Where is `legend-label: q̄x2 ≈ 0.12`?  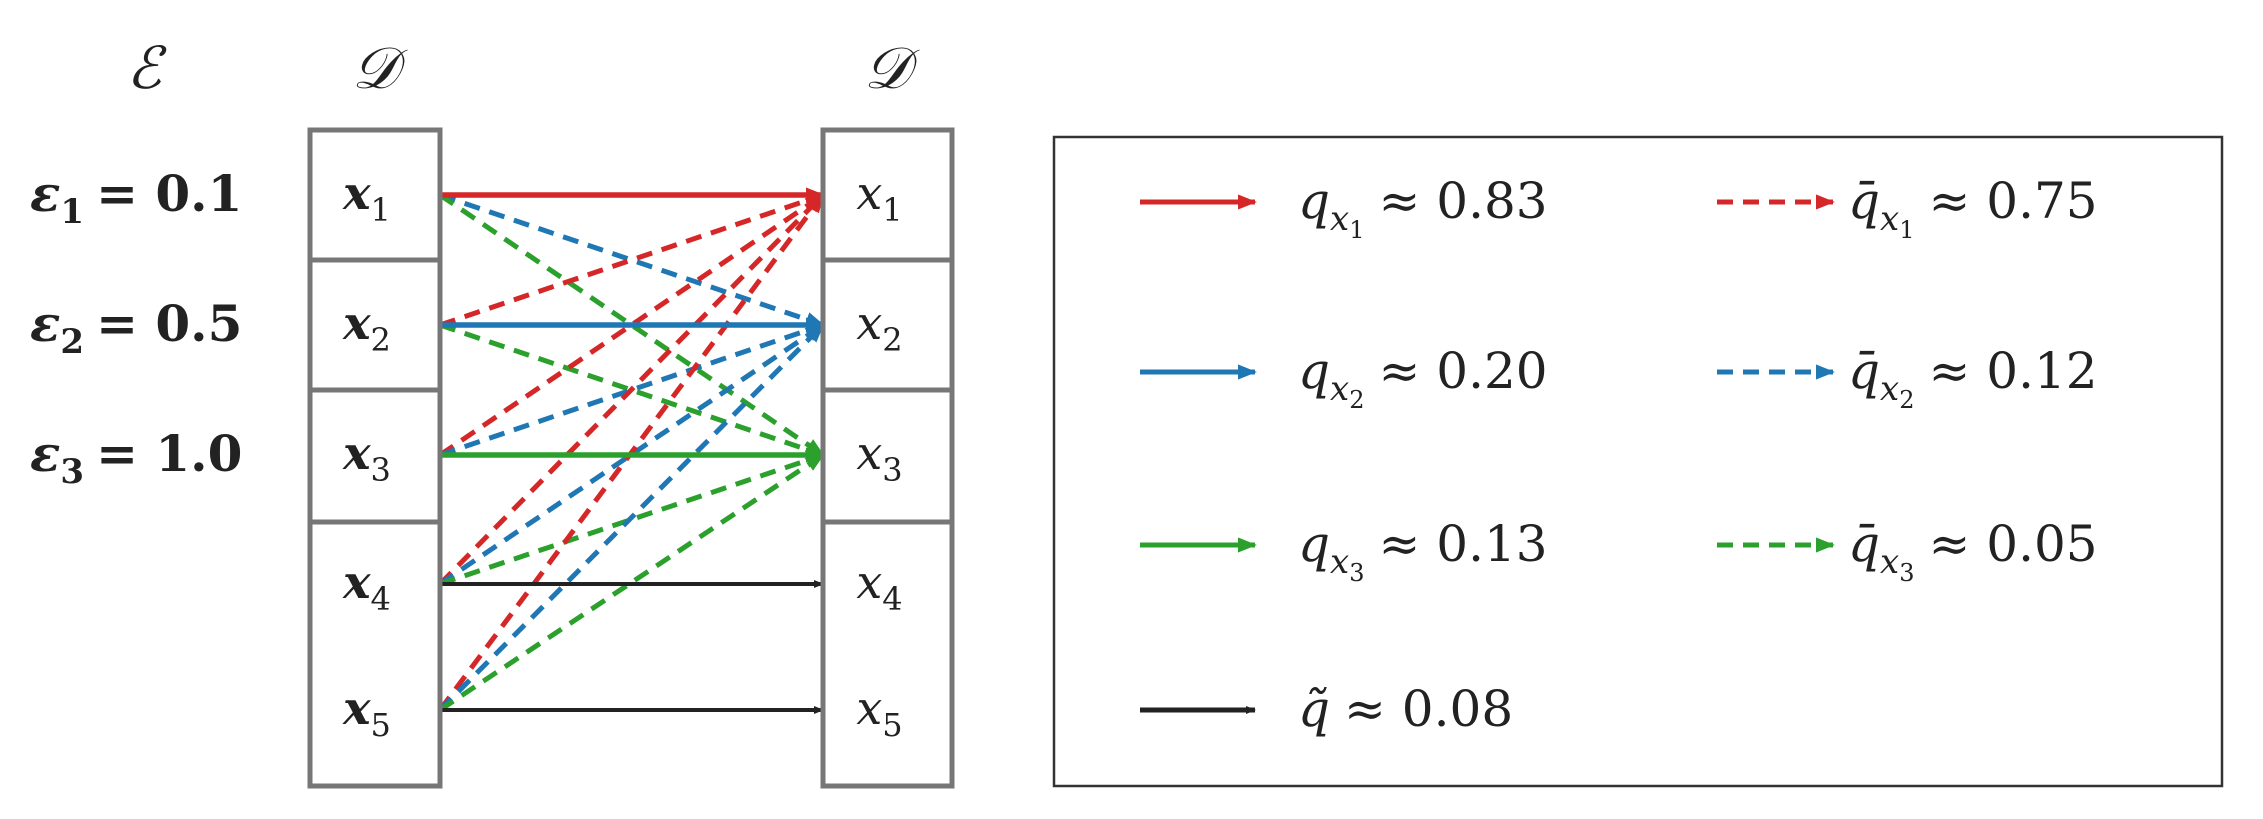 legend-label: q̄x2 ≈ 0.12 is located at coordinates (1973, 378).